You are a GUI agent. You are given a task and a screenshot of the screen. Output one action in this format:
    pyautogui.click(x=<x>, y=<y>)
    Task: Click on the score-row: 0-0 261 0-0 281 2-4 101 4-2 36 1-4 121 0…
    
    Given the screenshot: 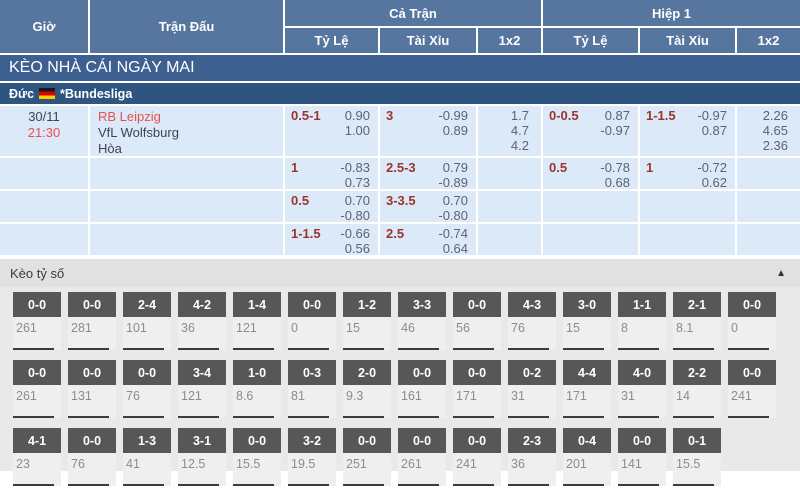 What is the action you would take?
    pyautogui.click(x=406, y=321)
    